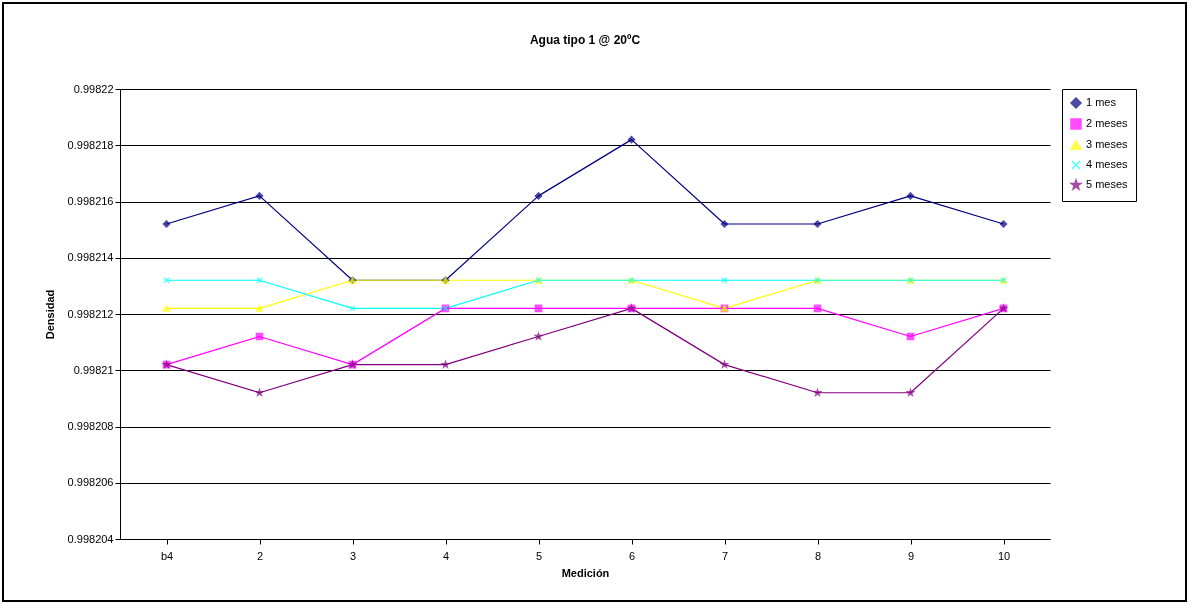 The height and width of the screenshot is (606, 1191). What do you see at coordinates (353, 555) in the screenshot?
I see `x-tick-label: 3` at bounding box center [353, 555].